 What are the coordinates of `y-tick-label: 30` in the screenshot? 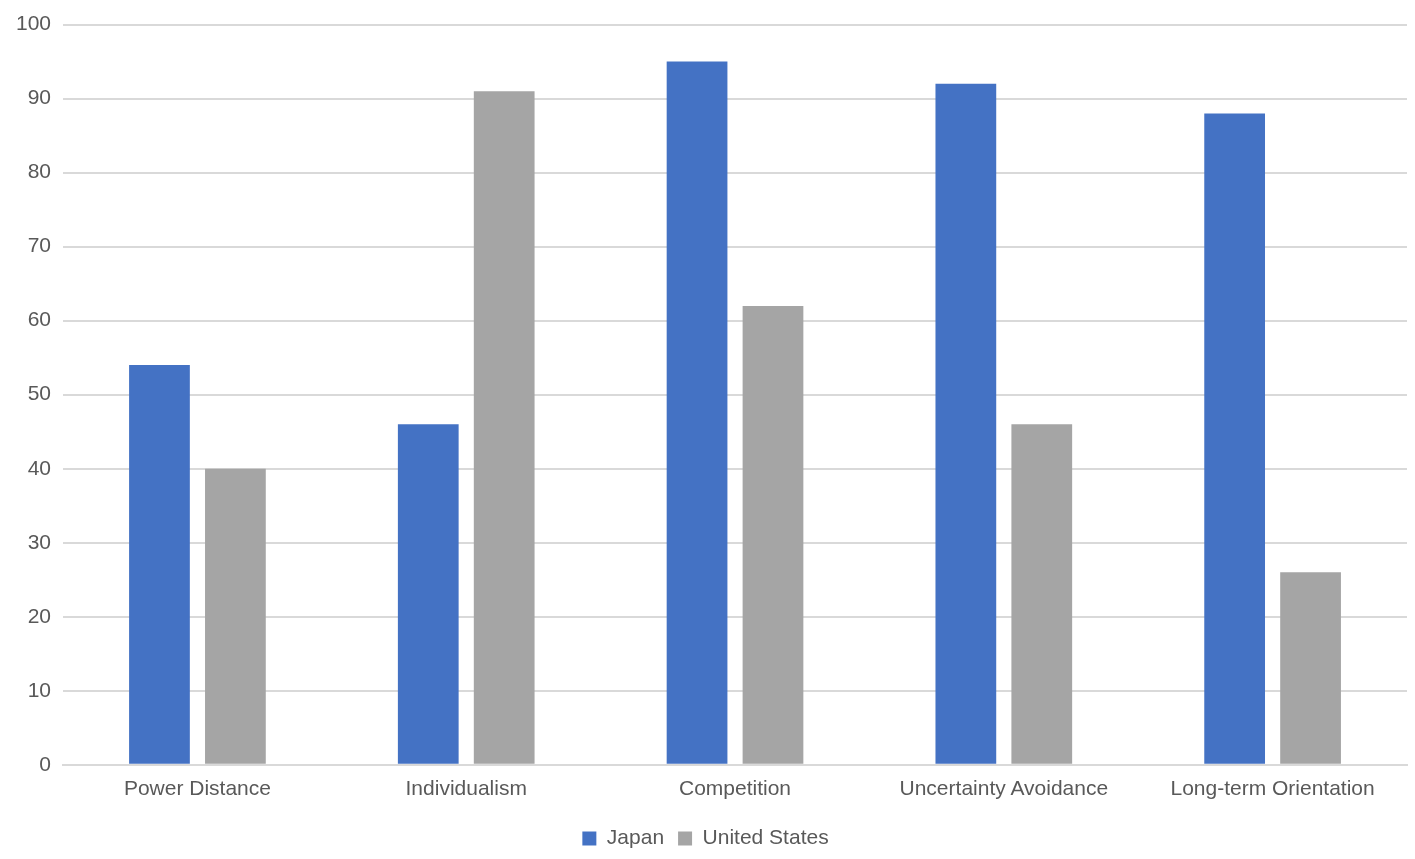 It's located at (39, 541).